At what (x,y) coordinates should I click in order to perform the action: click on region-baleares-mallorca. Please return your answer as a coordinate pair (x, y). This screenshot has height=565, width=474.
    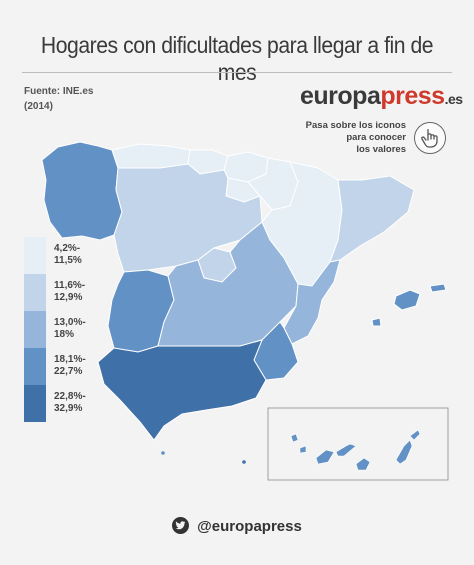
    Looking at the image, I should click on (407, 300).